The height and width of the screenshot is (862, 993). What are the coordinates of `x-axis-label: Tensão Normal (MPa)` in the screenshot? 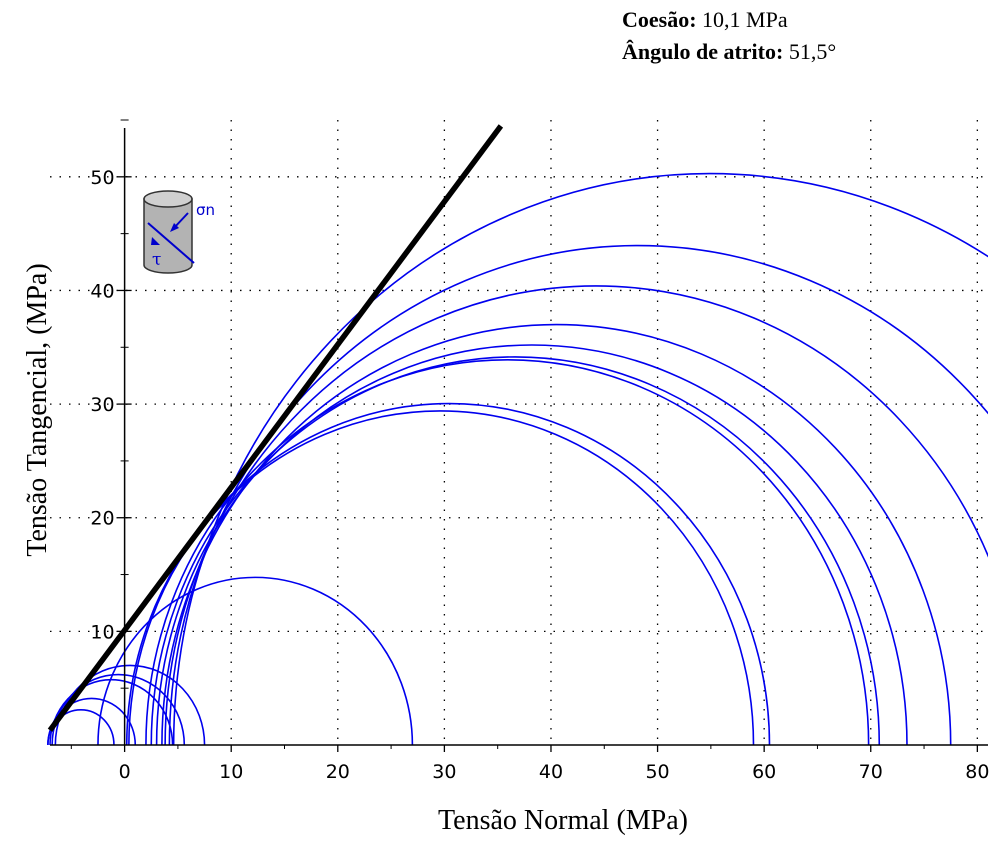 It's located at (563, 820).